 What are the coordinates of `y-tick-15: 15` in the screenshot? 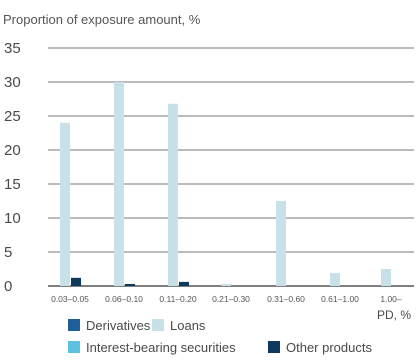 It's located at (12, 184).